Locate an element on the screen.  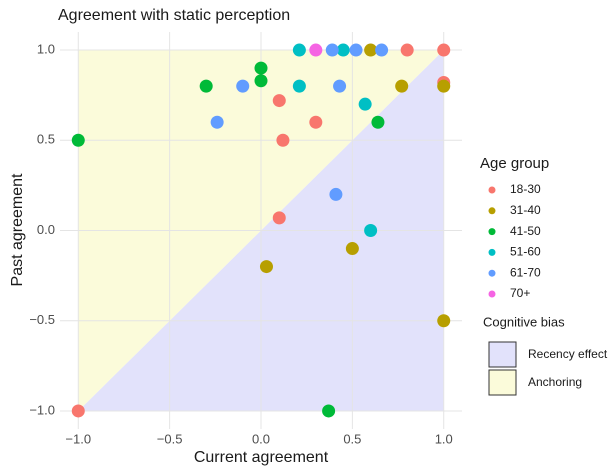
y-tick-label: 1.0 is located at coordinates (46, 48).